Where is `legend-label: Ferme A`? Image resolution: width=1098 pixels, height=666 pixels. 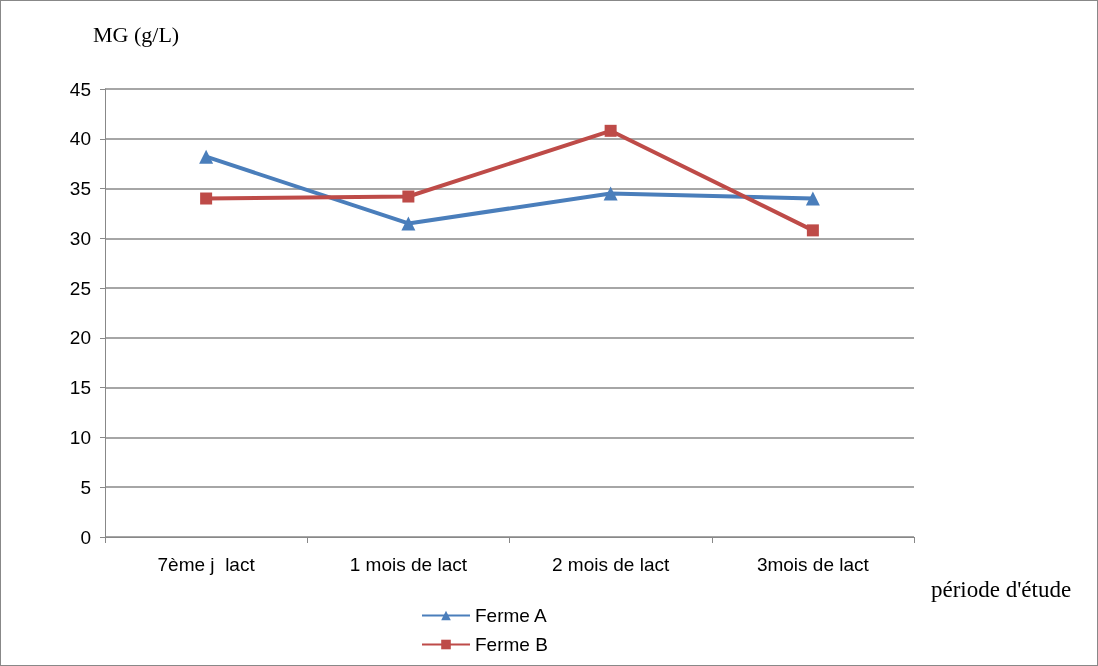
legend-label: Ferme A is located at coordinates (511, 615).